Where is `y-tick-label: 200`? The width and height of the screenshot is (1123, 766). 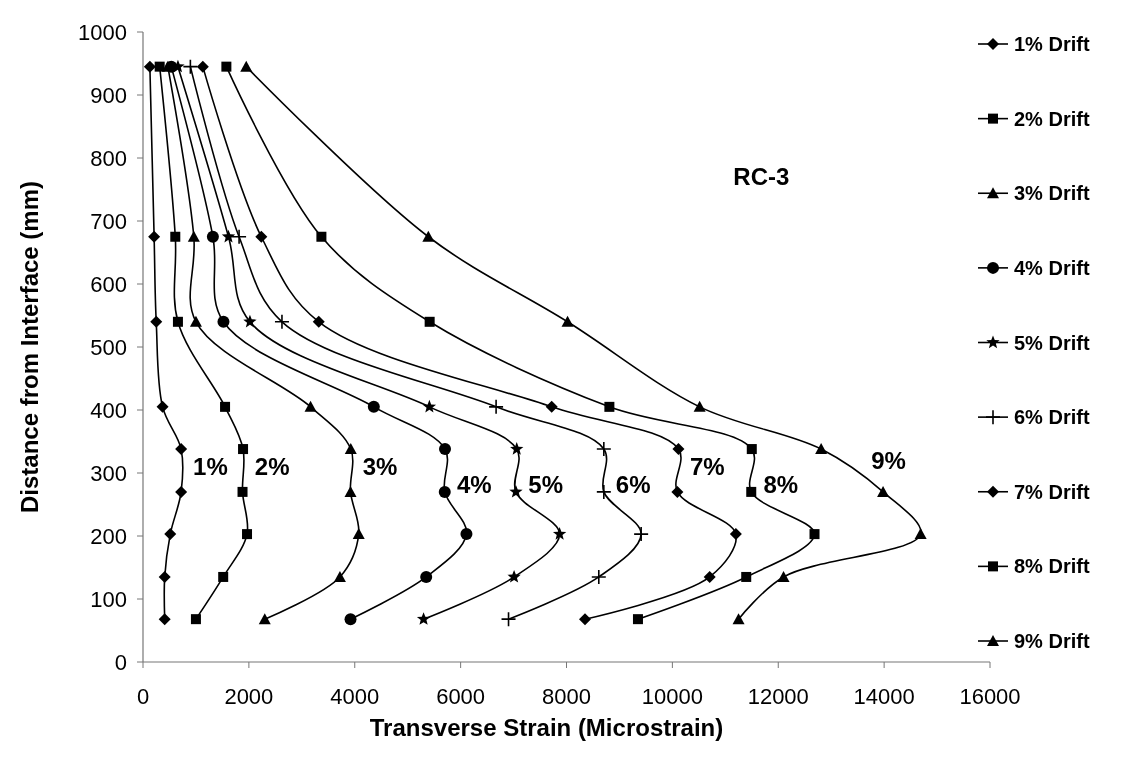
y-tick-label: 200 is located at coordinates (108, 536).